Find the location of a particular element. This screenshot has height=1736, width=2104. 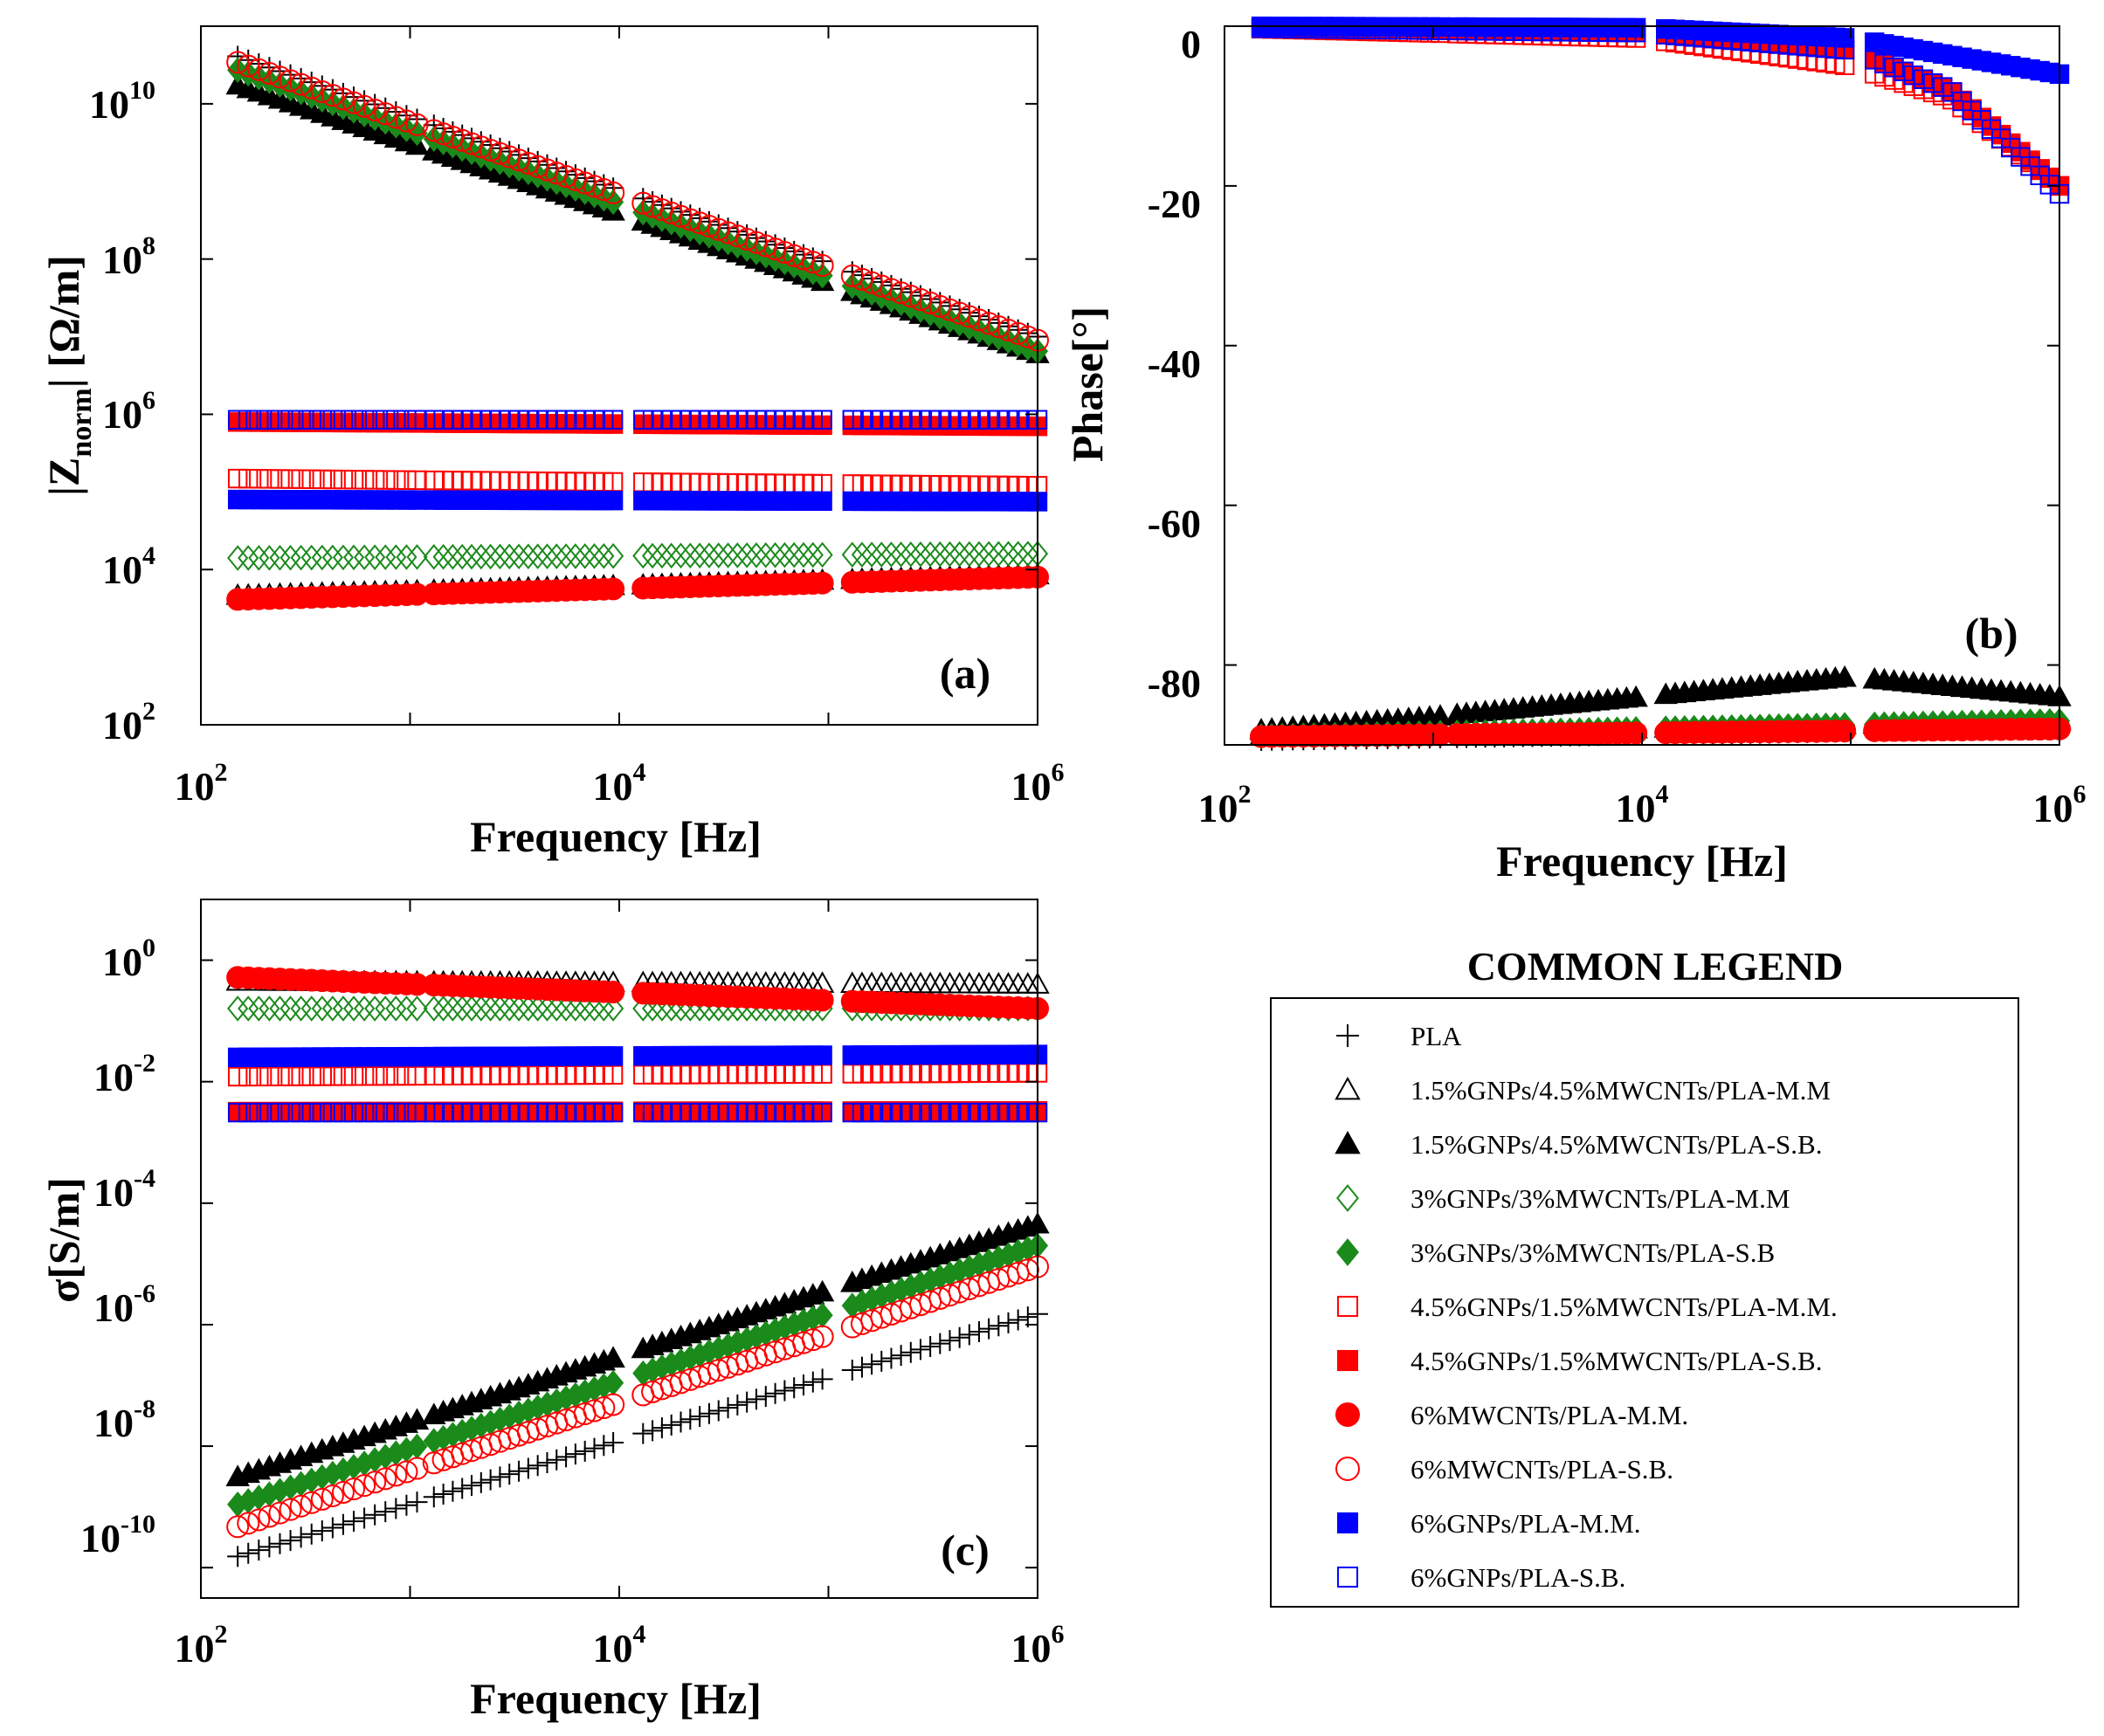

legend-markers is located at coordinates (1348, 1306).